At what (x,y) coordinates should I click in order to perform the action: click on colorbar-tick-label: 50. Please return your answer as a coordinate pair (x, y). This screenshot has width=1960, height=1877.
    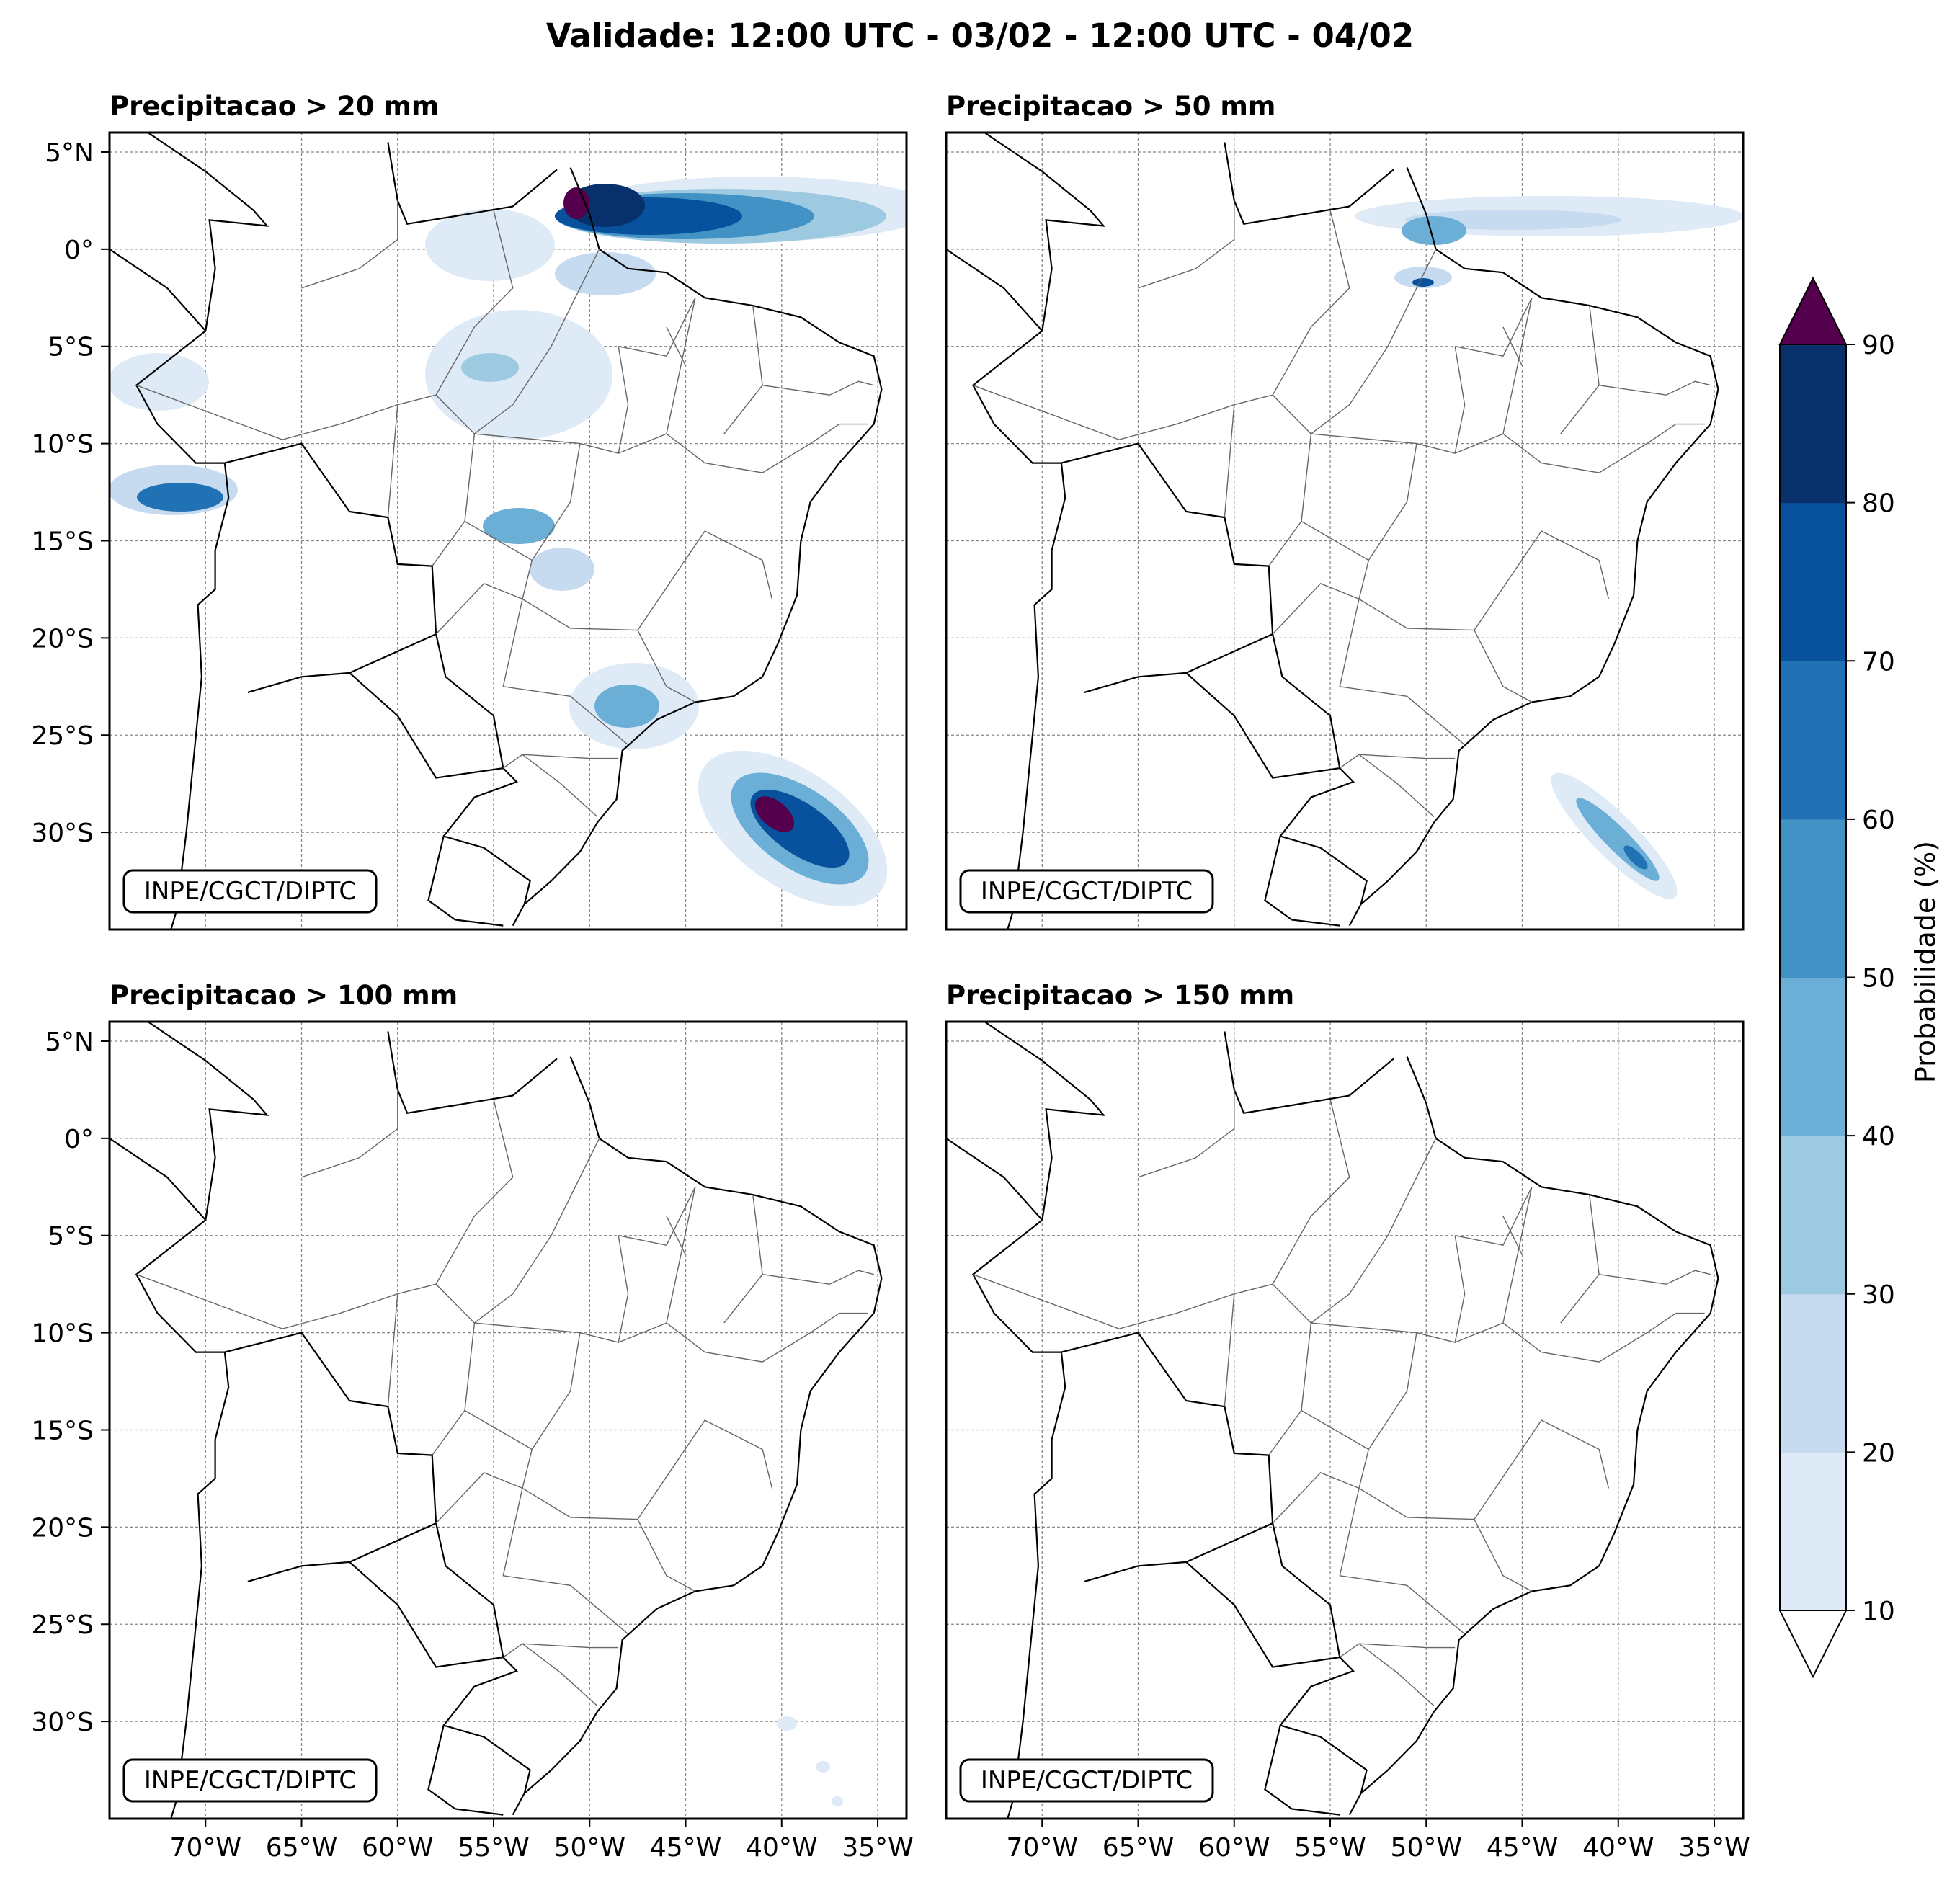
    Looking at the image, I should click on (1878, 979).